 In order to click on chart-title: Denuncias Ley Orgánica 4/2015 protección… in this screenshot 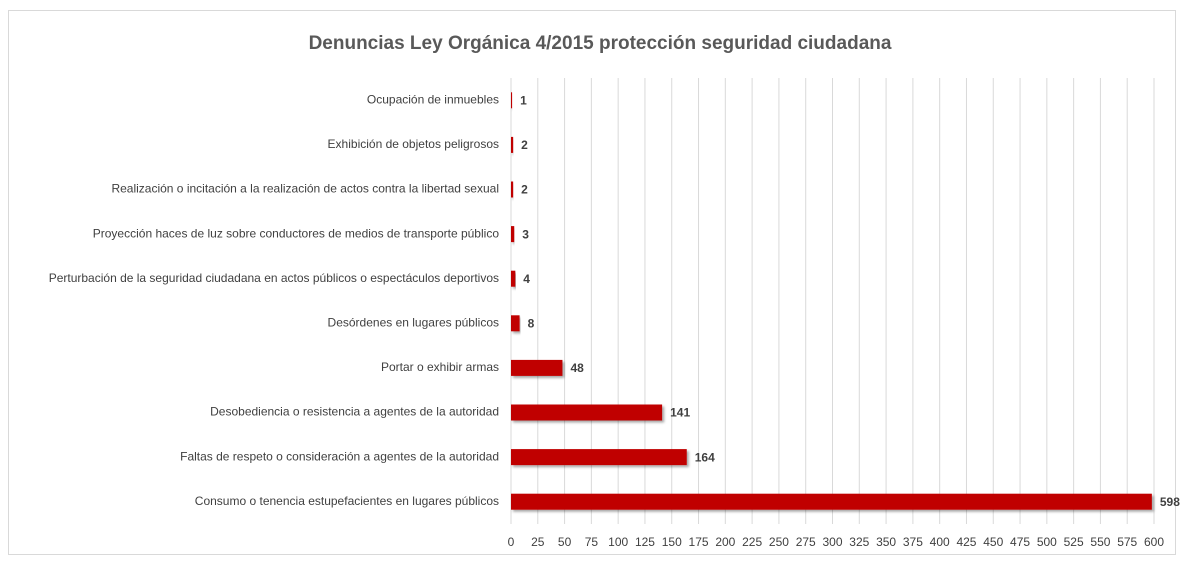, I will do `click(600, 43)`.